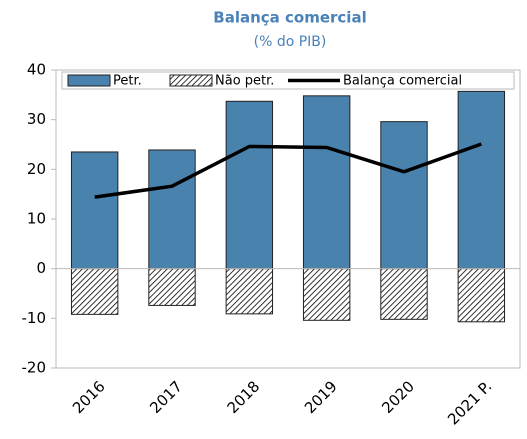 The height and width of the screenshot is (439, 527). Describe the element at coordinates (469, 402) in the screenshot. I see `x-tick-label: 2021 P.` at that location.